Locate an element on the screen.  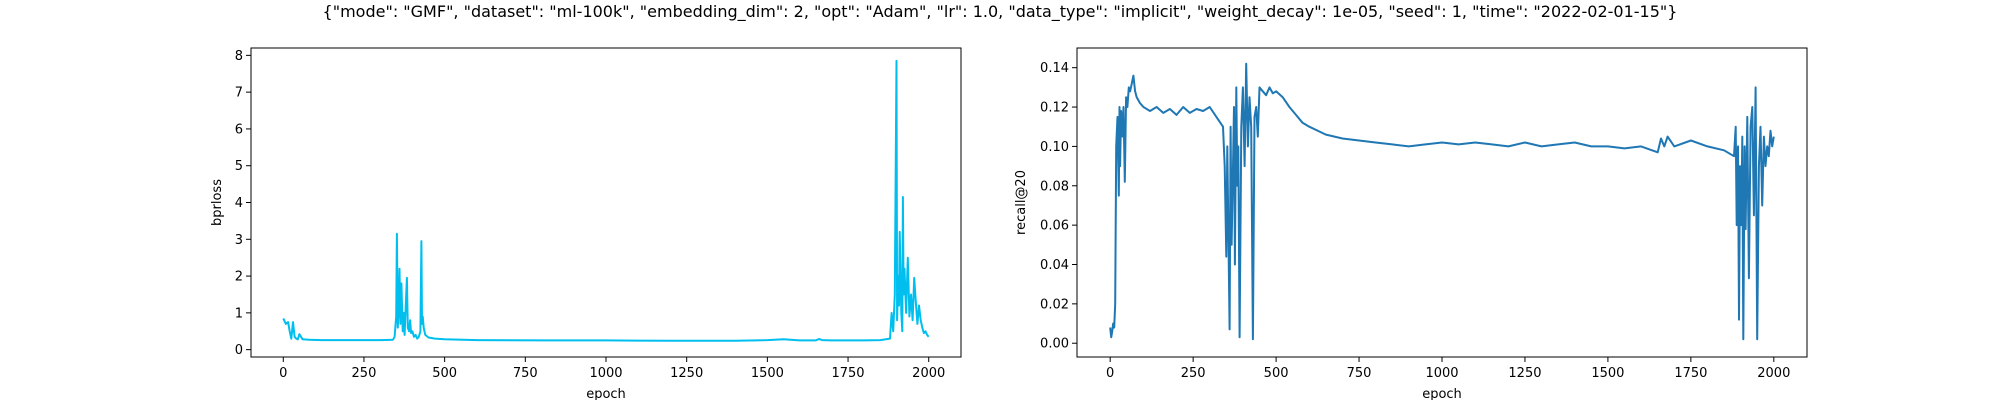
y-tick-label: 7 is located at coordinates (239, 93).